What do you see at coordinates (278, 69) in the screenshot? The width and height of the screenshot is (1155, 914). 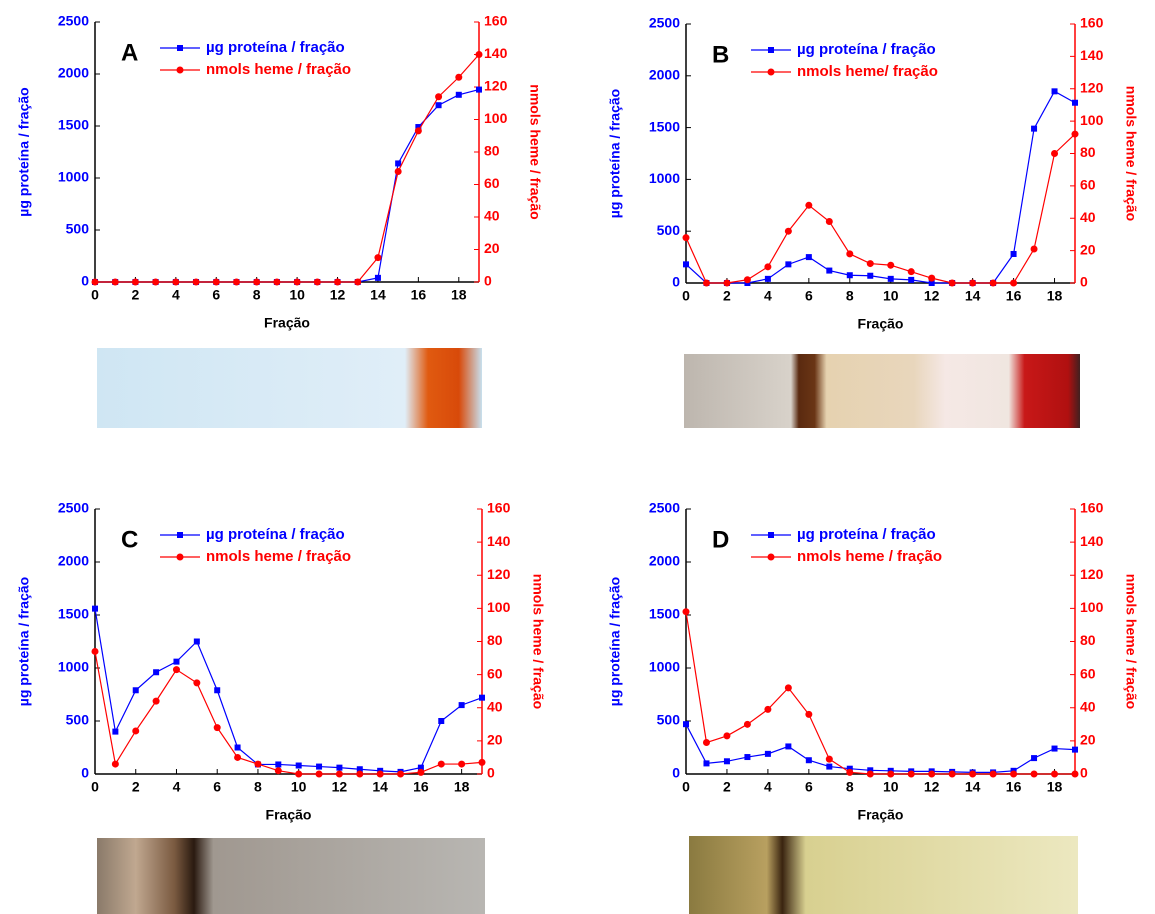 I see `legend-label: nmols heme / fração` at bounding box center [278, 69].